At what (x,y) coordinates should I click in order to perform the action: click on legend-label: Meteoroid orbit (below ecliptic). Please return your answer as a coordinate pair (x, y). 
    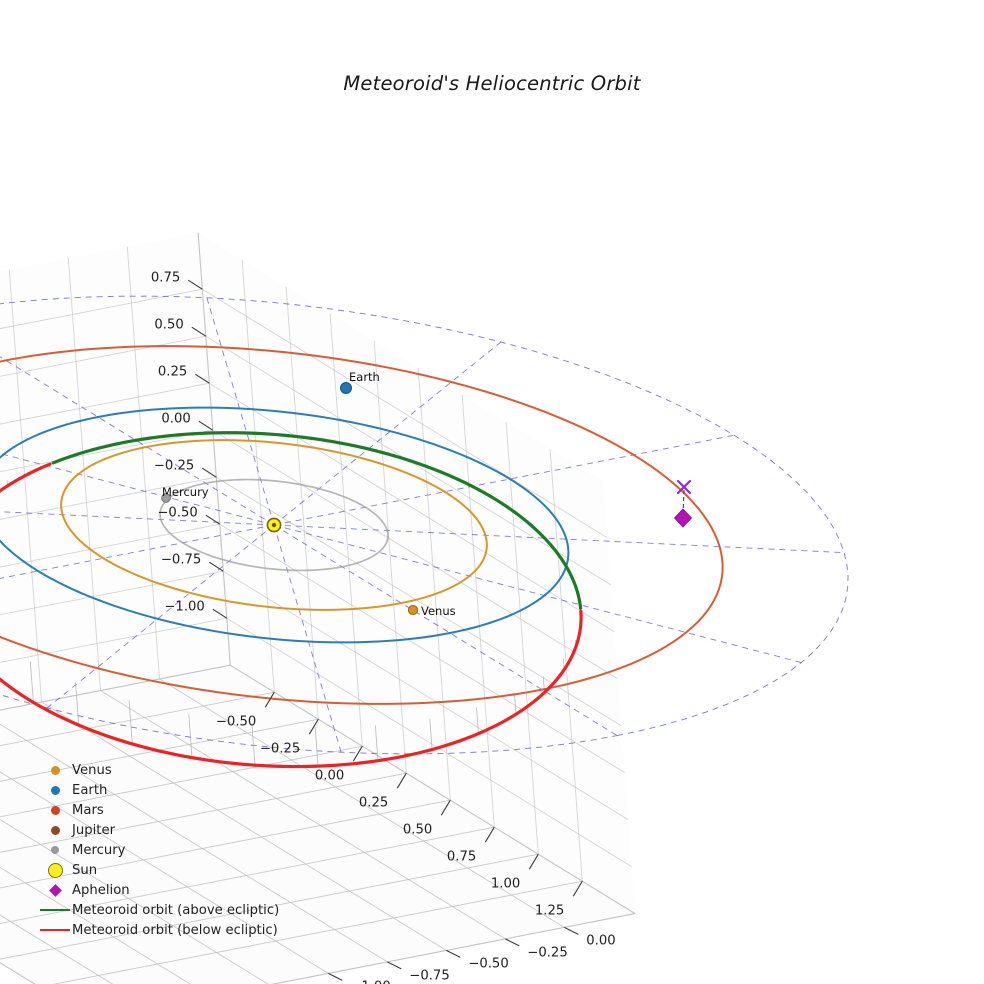
    Looking at the image, I should click on (175, 930).